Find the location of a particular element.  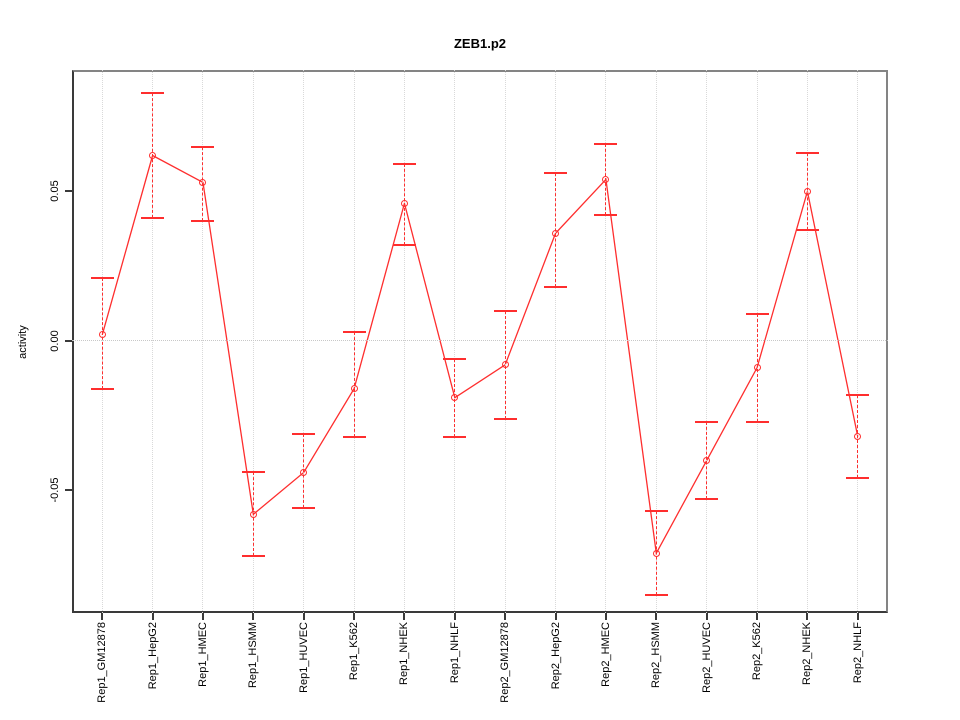

x-tick-label: Rep1_NHLF is located at coordinates (454, 653).